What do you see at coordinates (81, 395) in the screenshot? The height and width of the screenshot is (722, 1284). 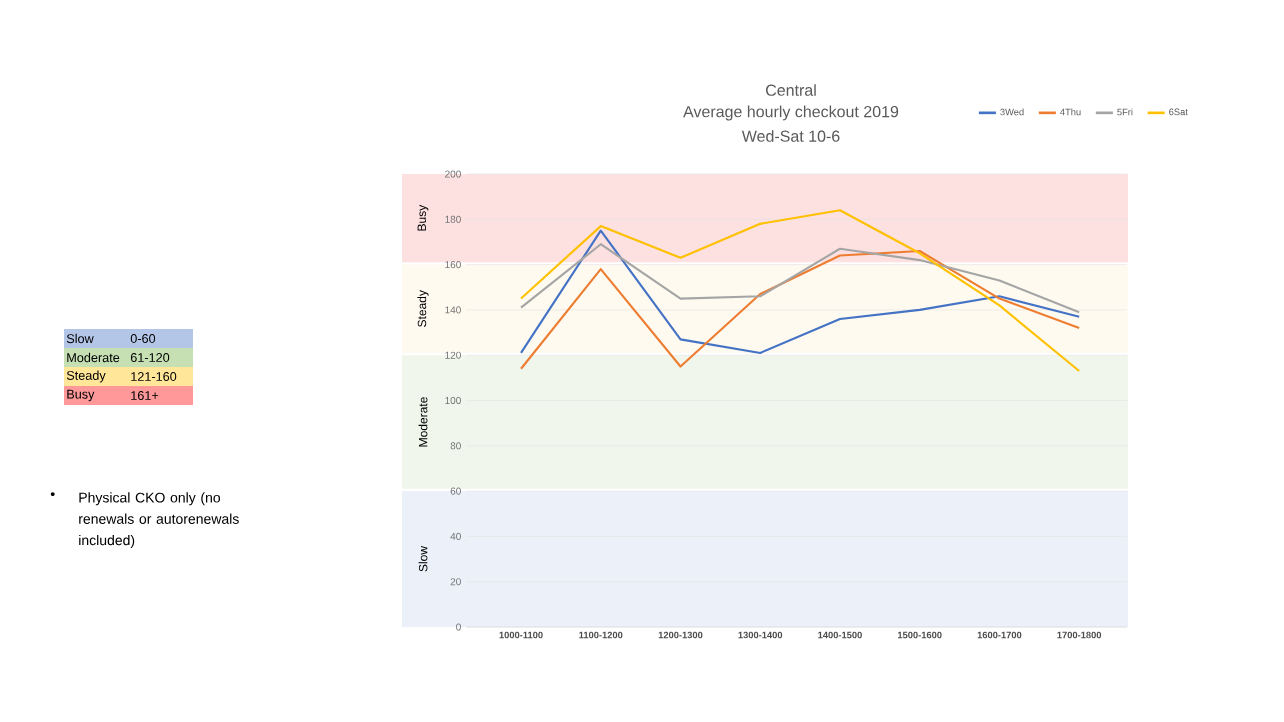 I see `text: Busy` at bounding box center [81, 395].